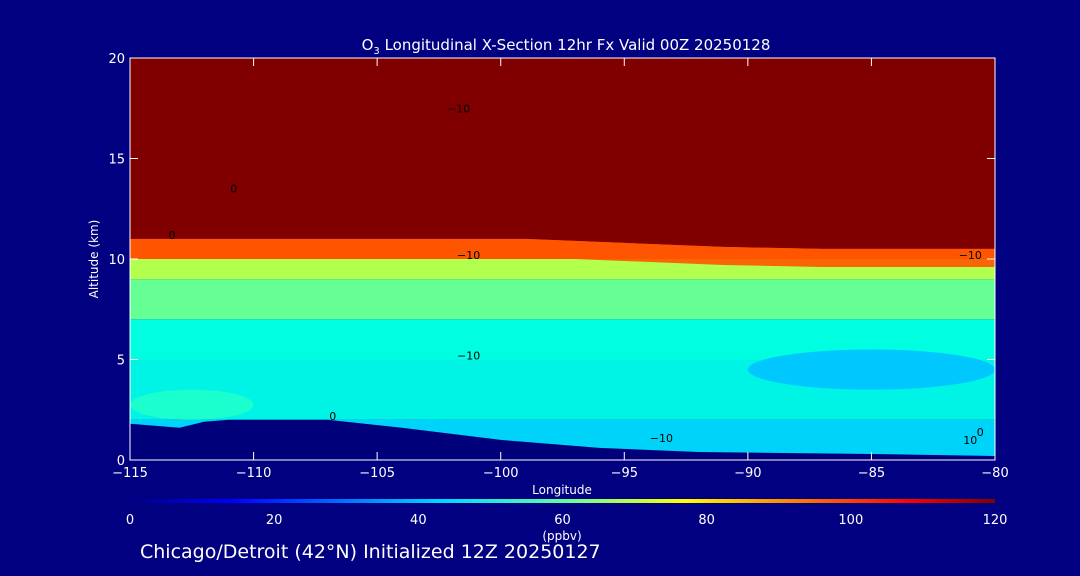  Describe the element at coordinates (274, 520) in the screenshot. I see `colorbar-tick-label: 20` at that location.